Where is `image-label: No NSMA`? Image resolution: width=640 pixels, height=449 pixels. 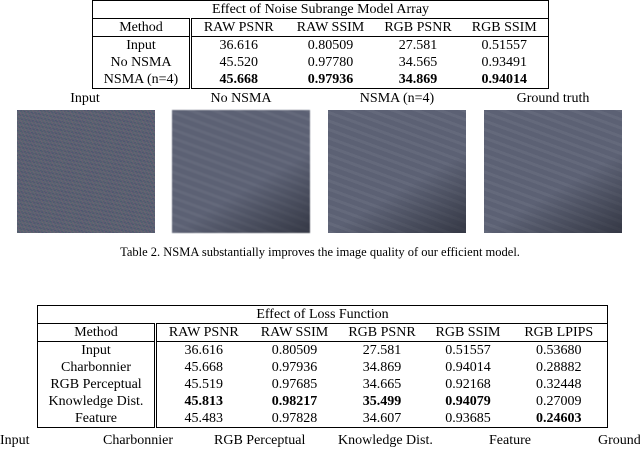 image-label: No NSMA is located at coordinates (241, 98).